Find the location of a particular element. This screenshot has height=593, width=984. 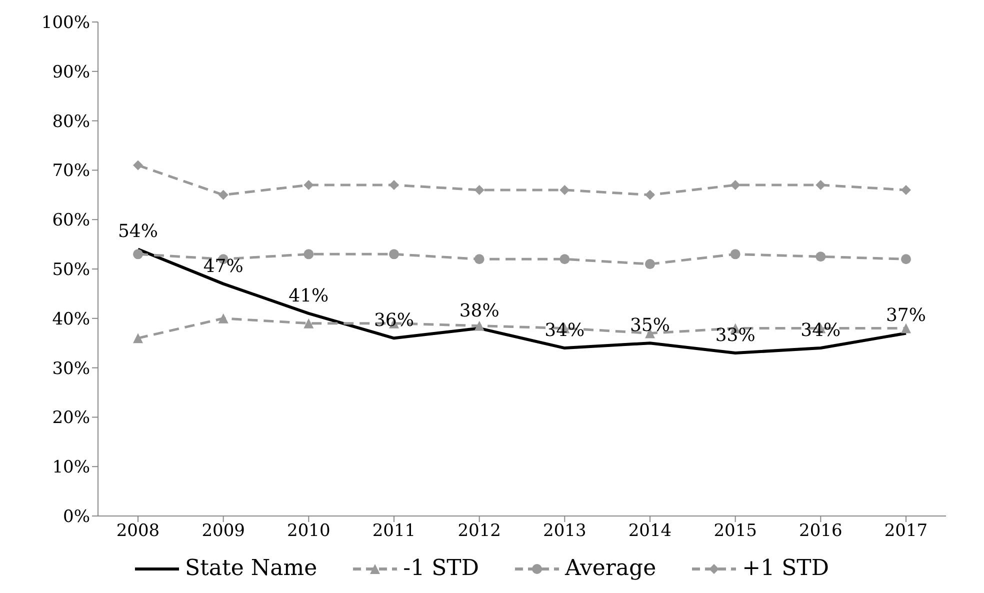

y-tick-label: 50% is located at coordinates (71, 270).